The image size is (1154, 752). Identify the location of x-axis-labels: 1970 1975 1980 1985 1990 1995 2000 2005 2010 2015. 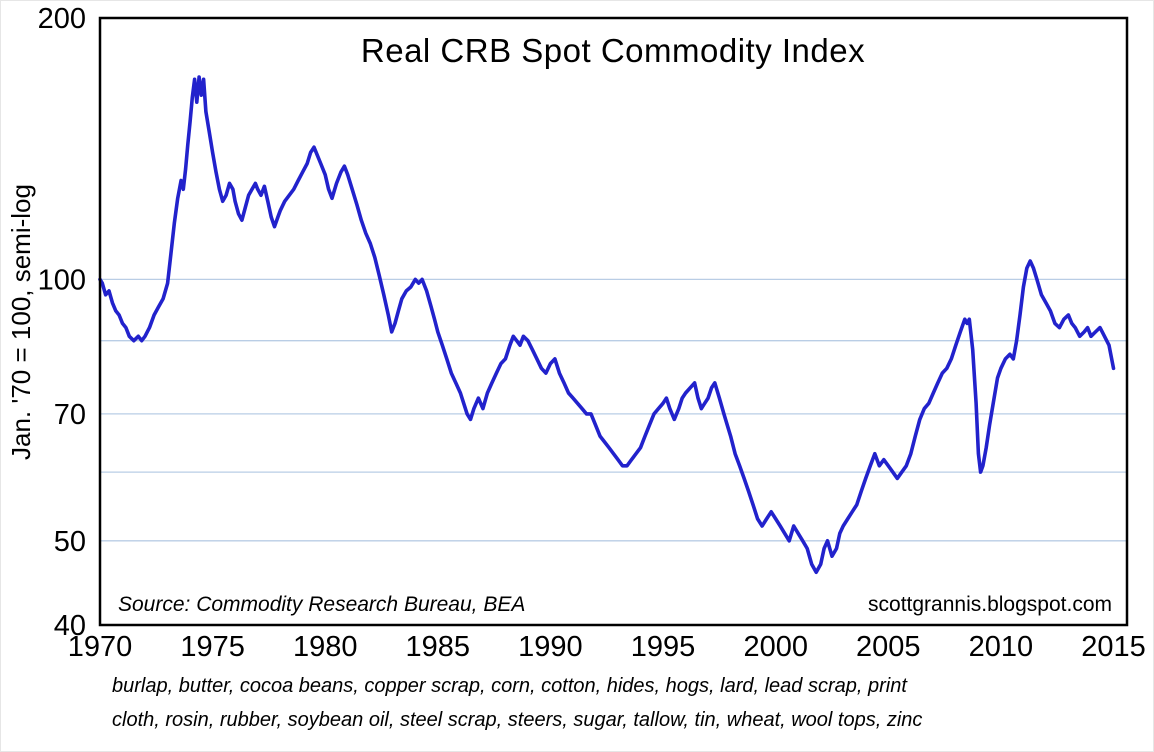
(607, 647).